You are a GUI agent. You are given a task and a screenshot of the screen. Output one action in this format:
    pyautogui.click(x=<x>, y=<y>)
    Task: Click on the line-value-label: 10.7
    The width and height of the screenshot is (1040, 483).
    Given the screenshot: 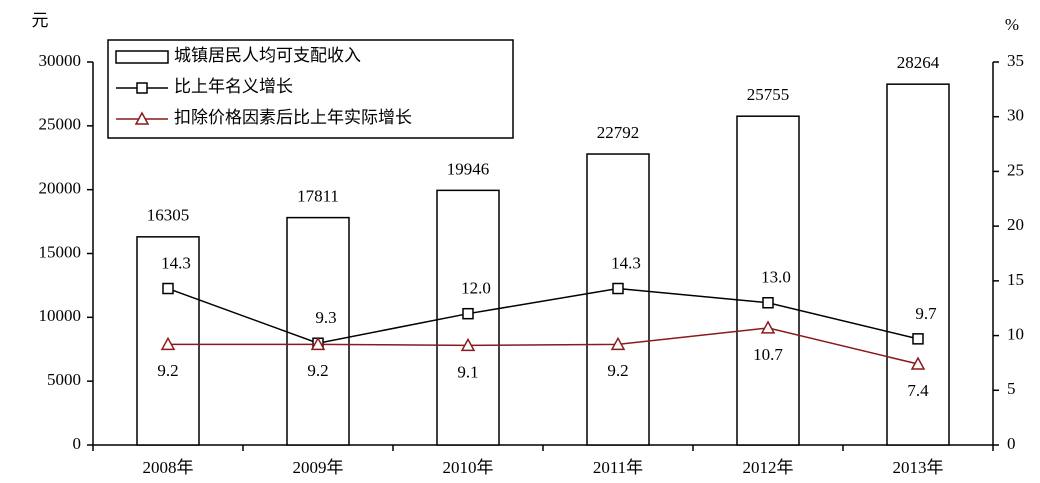 What is the action you would take?
    pyautogui.click(x=768, y=354)
    